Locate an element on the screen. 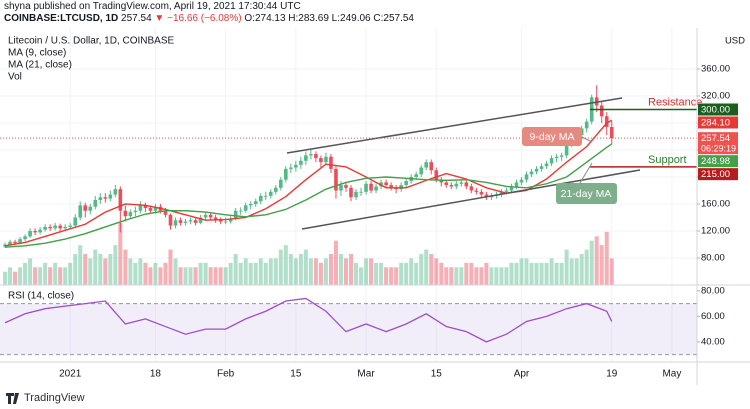 The height and width of the screenshot is (409, 750). y-tick-label: 40.00 is located at coordinates (713, 341).